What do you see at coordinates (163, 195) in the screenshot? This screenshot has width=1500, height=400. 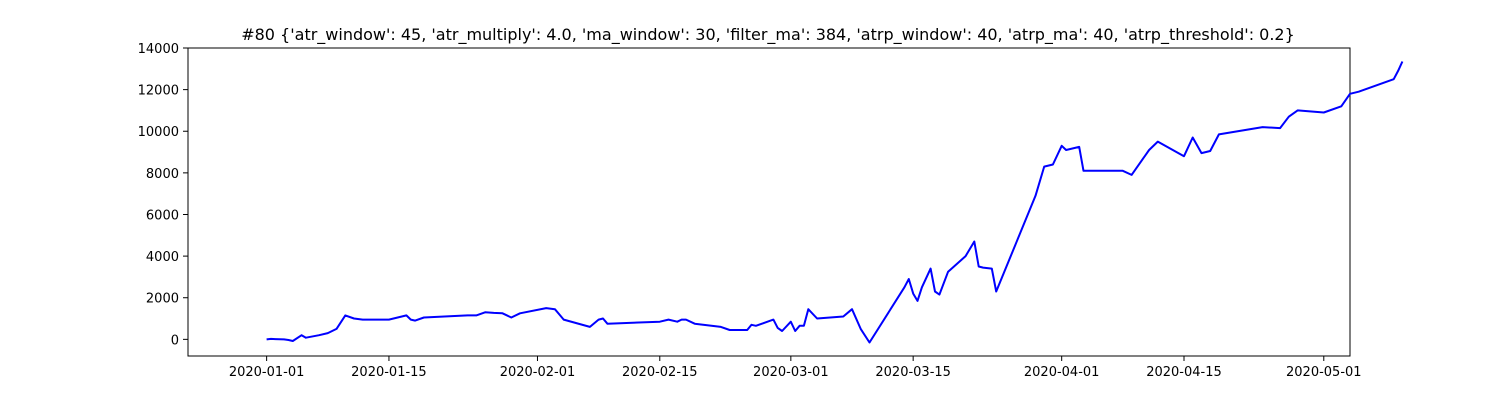 I see `y-axis: 0 2000 4000 6000 8000 10000 12000 14000` at bounding box center [163, 195].